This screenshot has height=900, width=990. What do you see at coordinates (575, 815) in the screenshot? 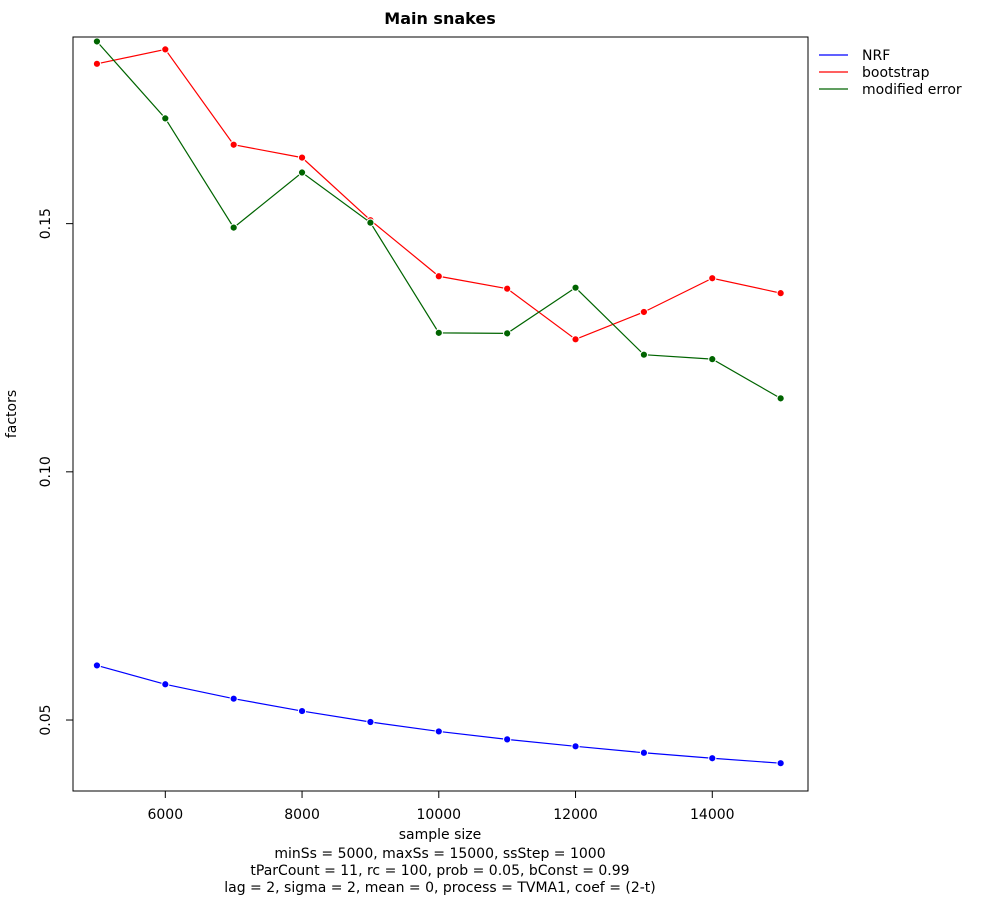
I see `x-tick-label: 12000` at bounding box center [575, 815].